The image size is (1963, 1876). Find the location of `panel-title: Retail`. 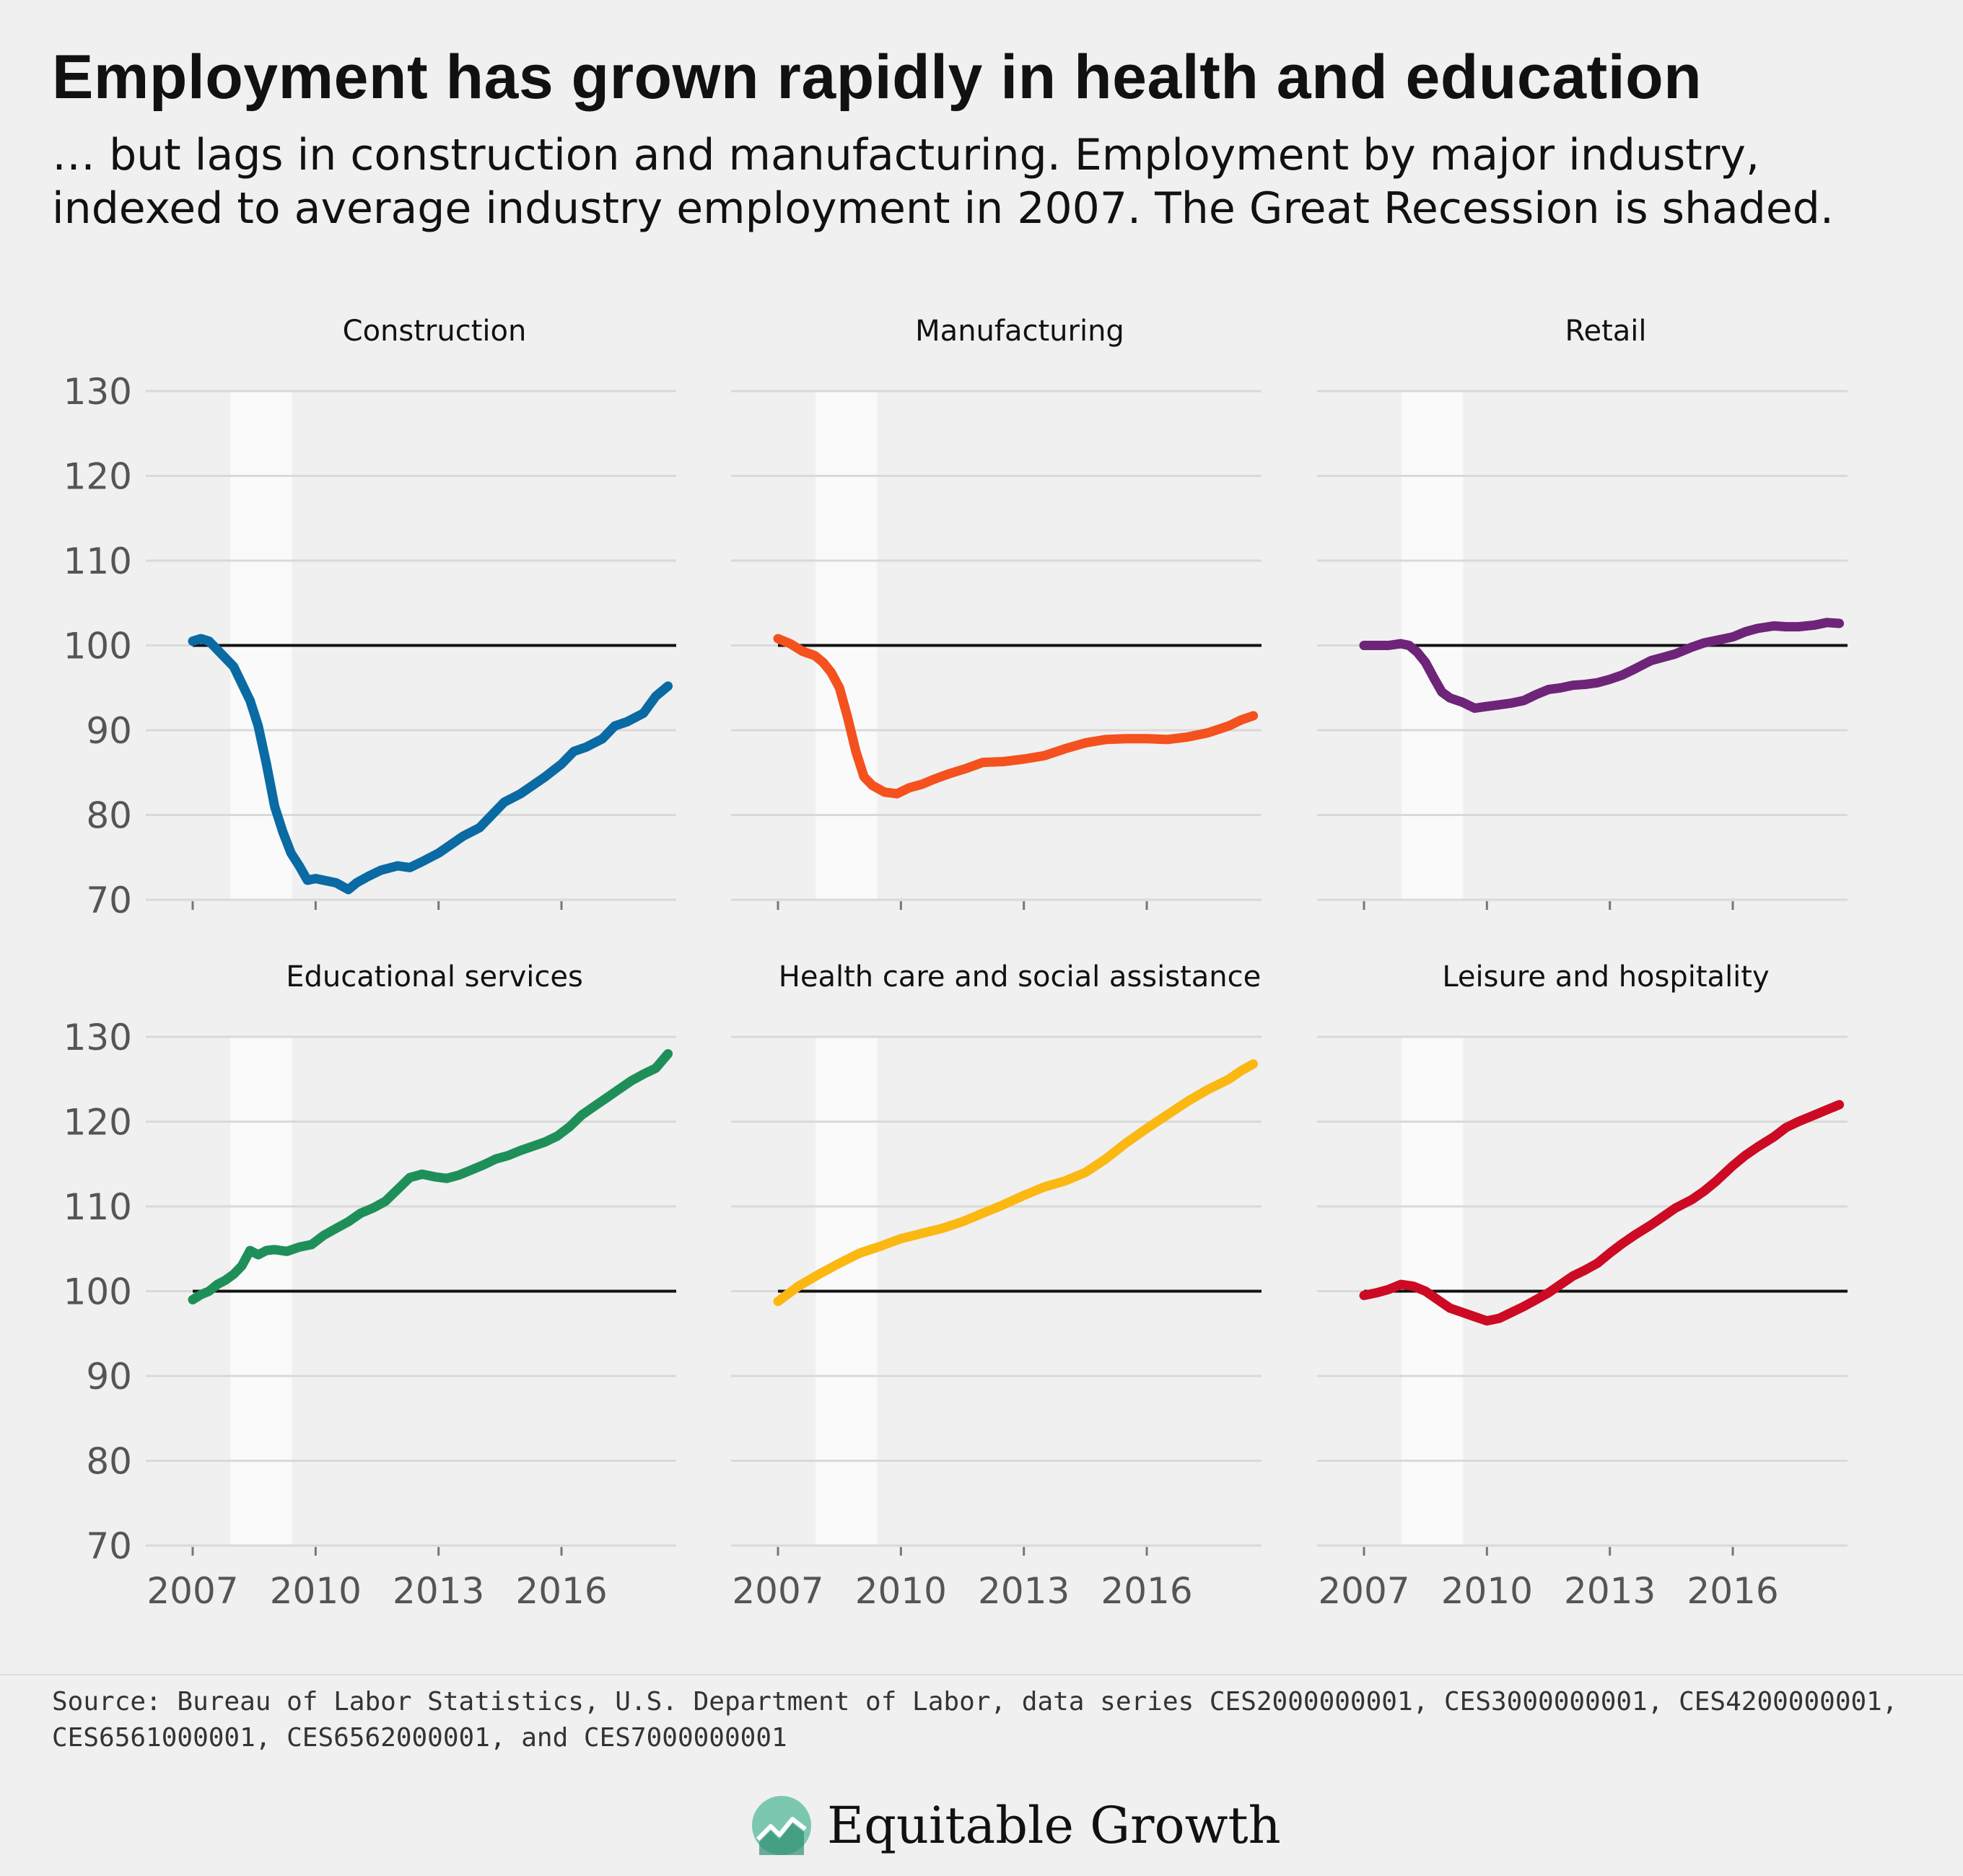

panel-title: Retail is located at coordinates (1605, 332).